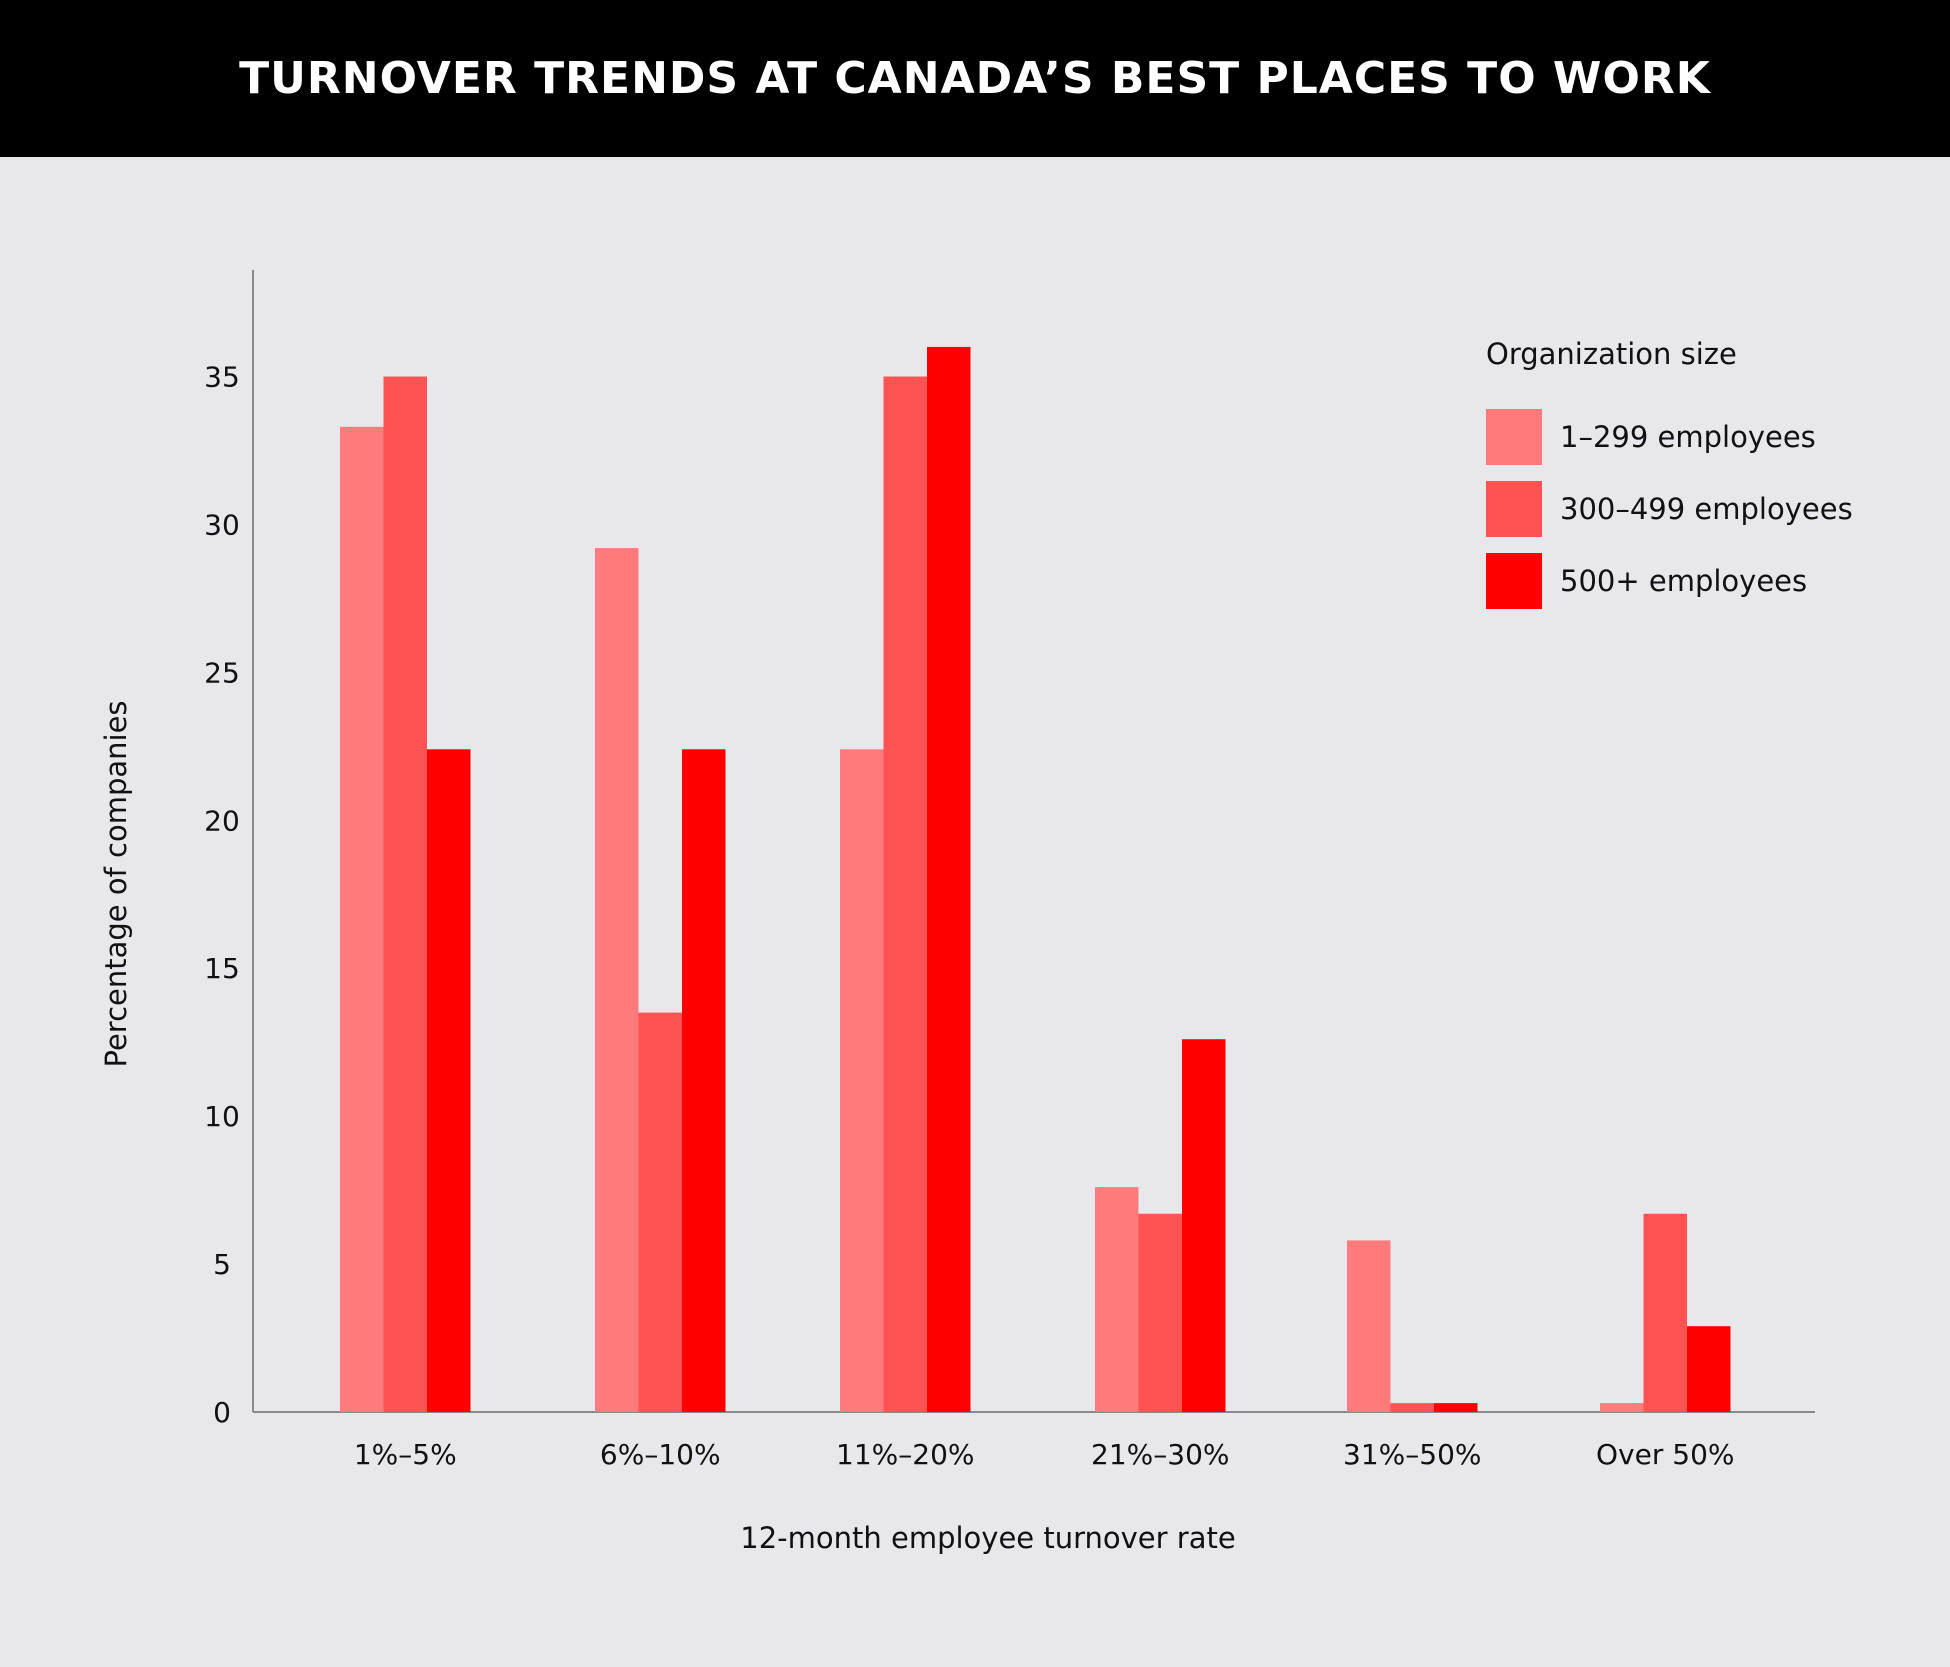 Image resolution: width=1950 pixels, height=1667 pixels. What do you see at coordinates (905, 1454) in the screenshot?
I see `x-tick-label: 11%–20%` at bounding box center [905, 1454].